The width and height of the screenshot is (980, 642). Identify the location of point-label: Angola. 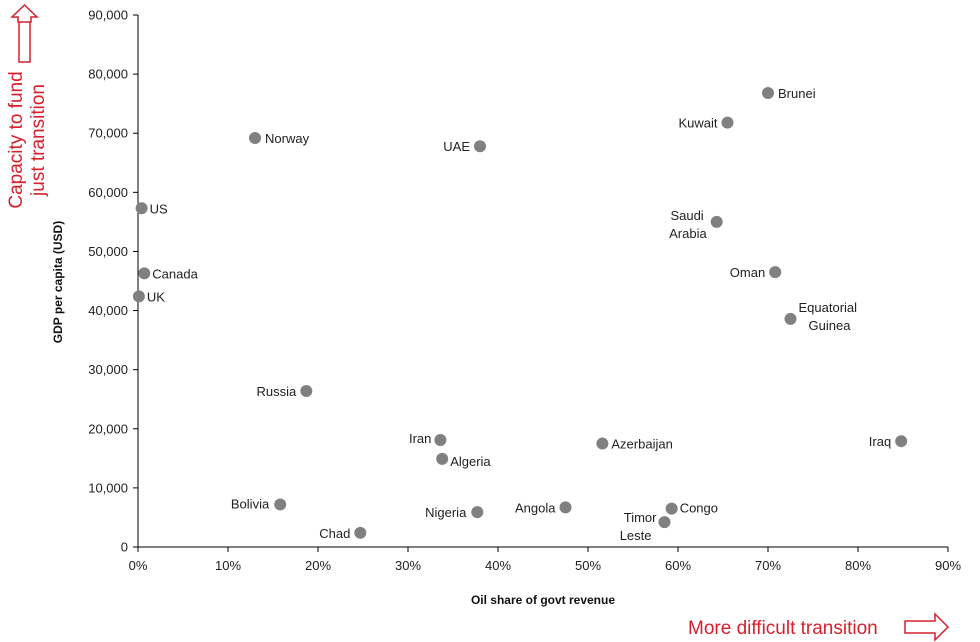
(535, 507).